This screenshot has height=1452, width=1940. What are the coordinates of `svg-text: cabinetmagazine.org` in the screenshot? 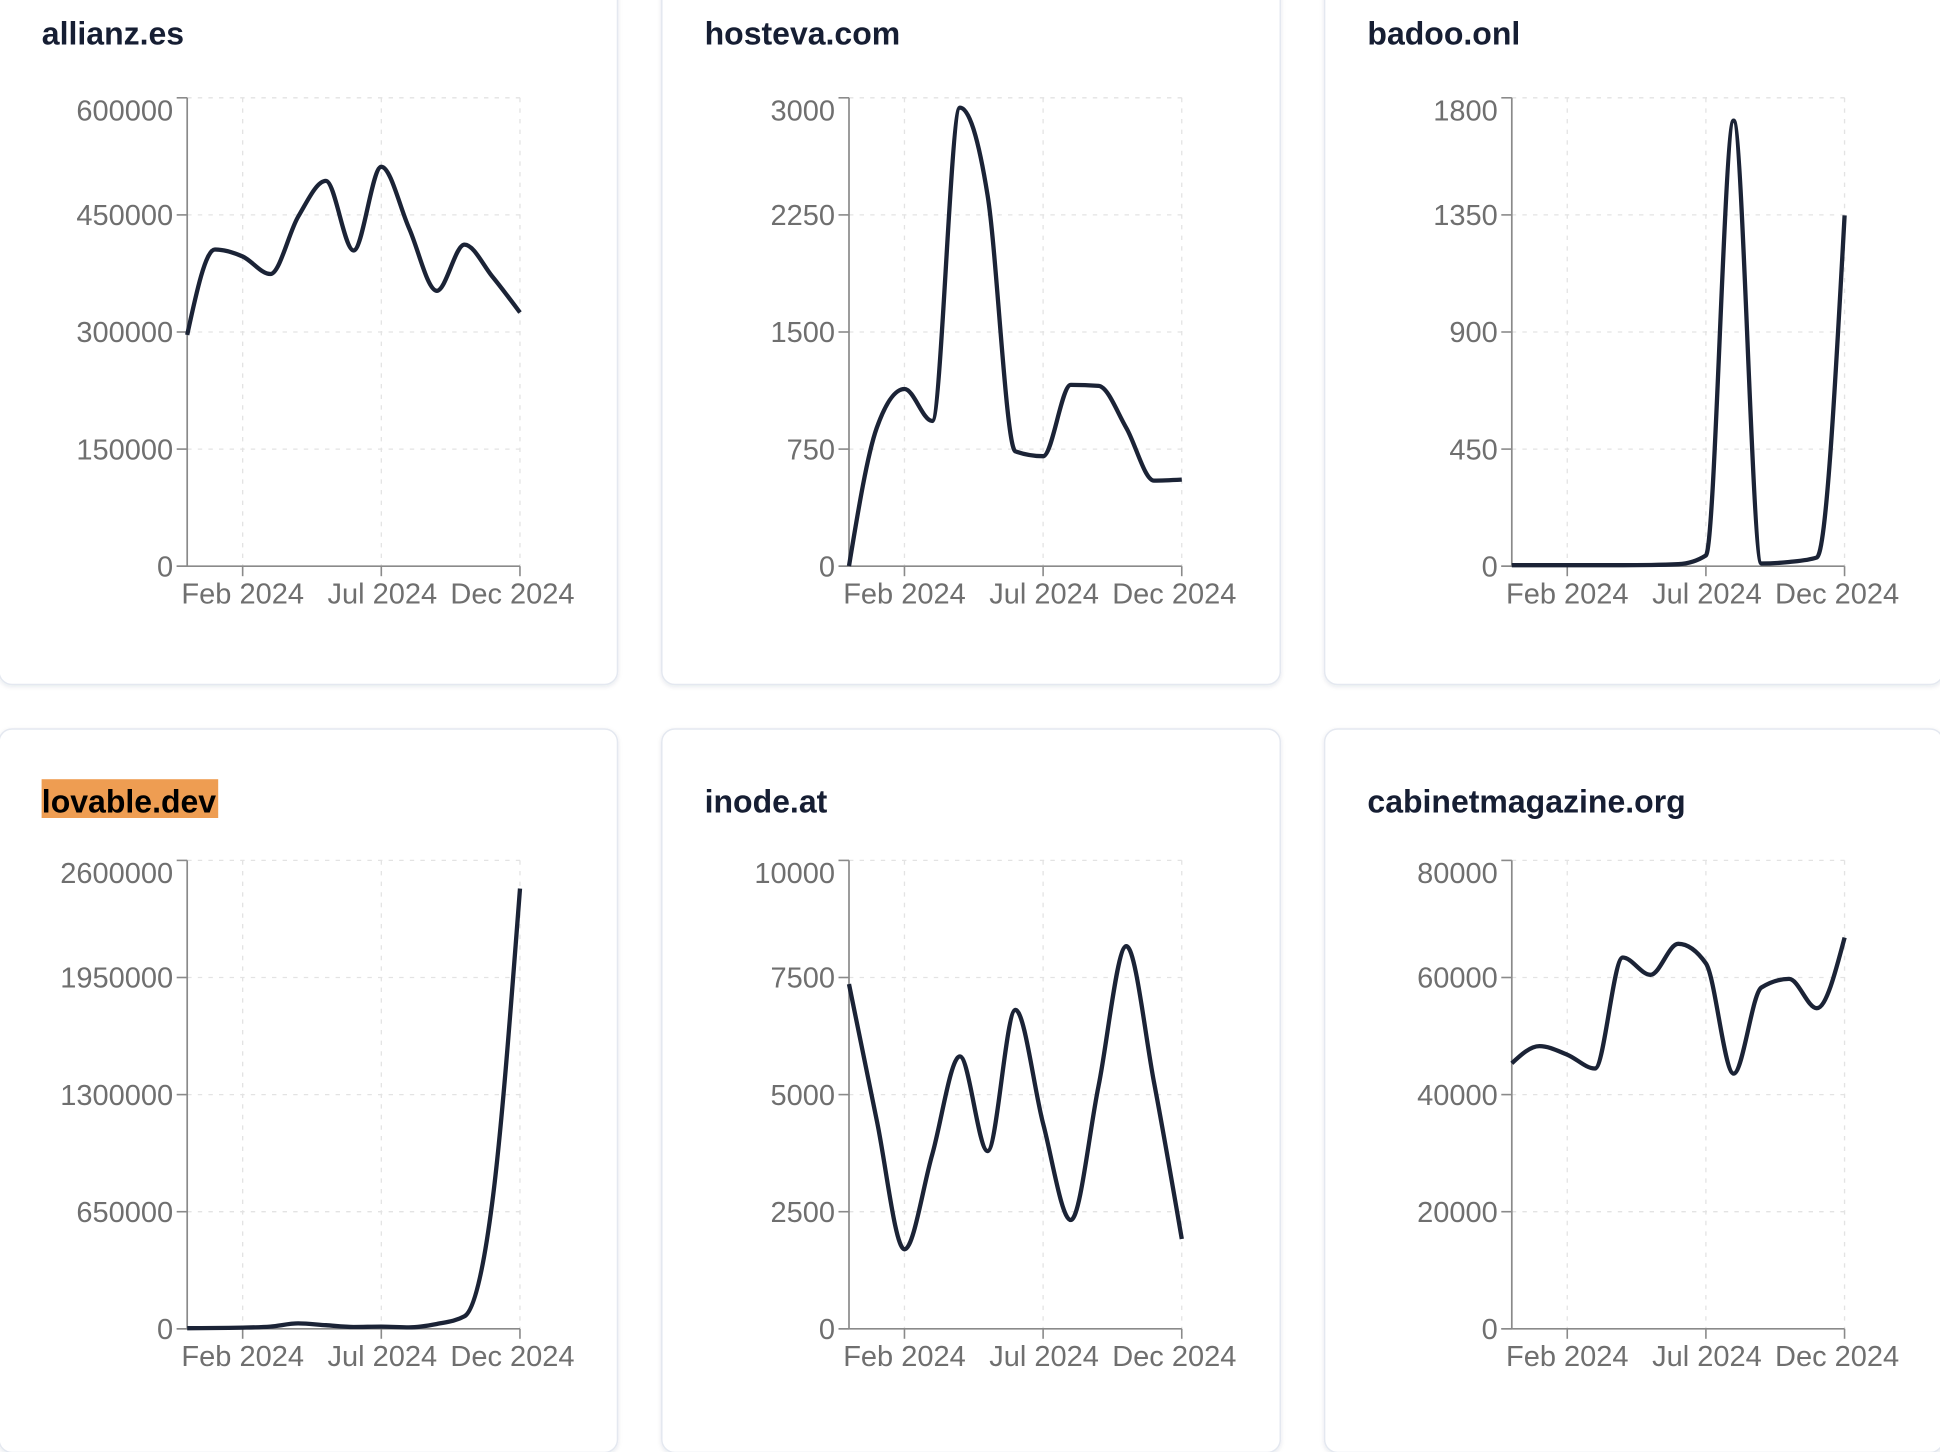 It's located at (1526, 801).